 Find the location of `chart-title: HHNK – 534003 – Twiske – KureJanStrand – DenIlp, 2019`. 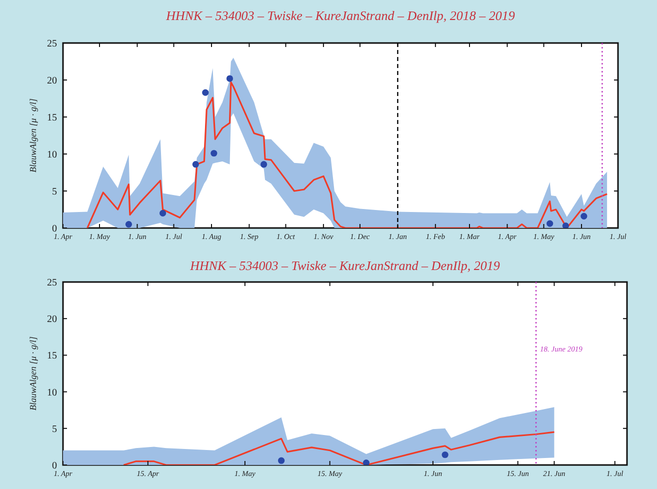

chart-title: HHNK – 534003 – Twiske – KureJanStrand – DenIlp, 2019 is located at coordinates (344, 265).